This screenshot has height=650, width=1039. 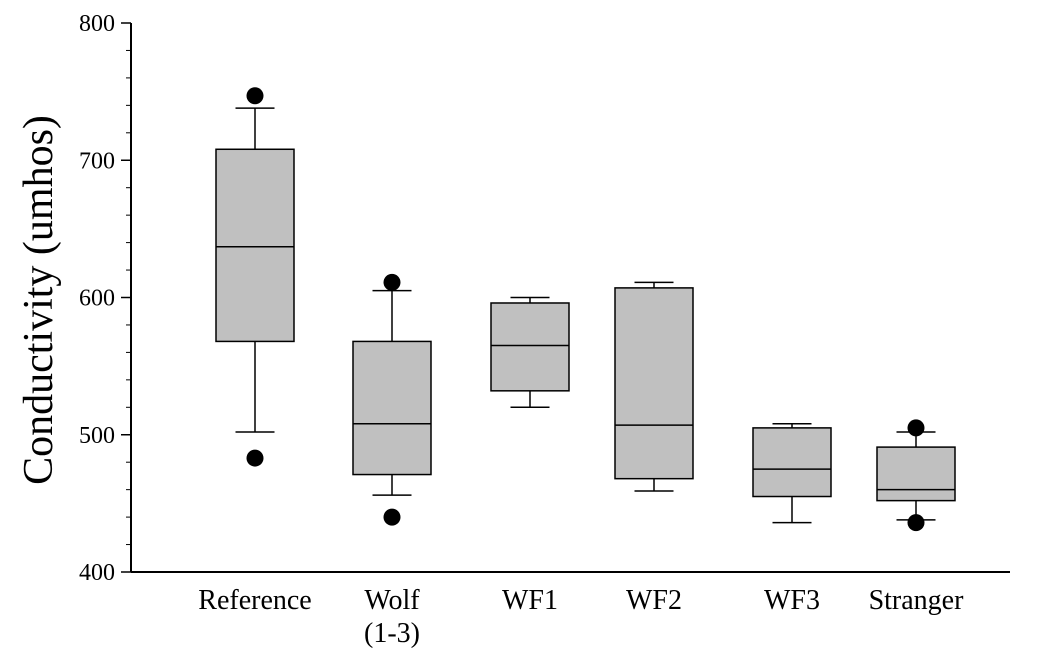 I want to click on y-tick-label: 800, so click(x=97, y=24).